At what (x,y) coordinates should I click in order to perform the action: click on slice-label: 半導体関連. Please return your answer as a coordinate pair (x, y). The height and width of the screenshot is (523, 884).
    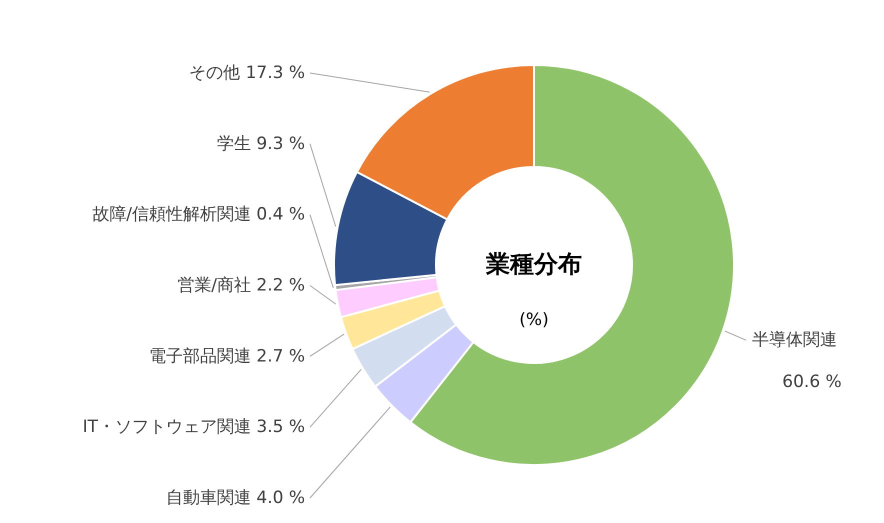
    Looking at the image, I should click on (794, 340).